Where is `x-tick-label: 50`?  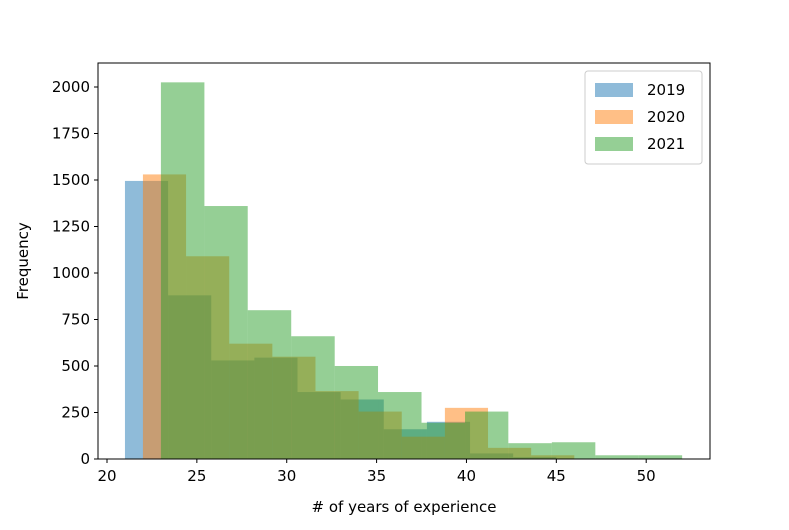
x-tick-label: 50 is located at coordinates (646, 476).